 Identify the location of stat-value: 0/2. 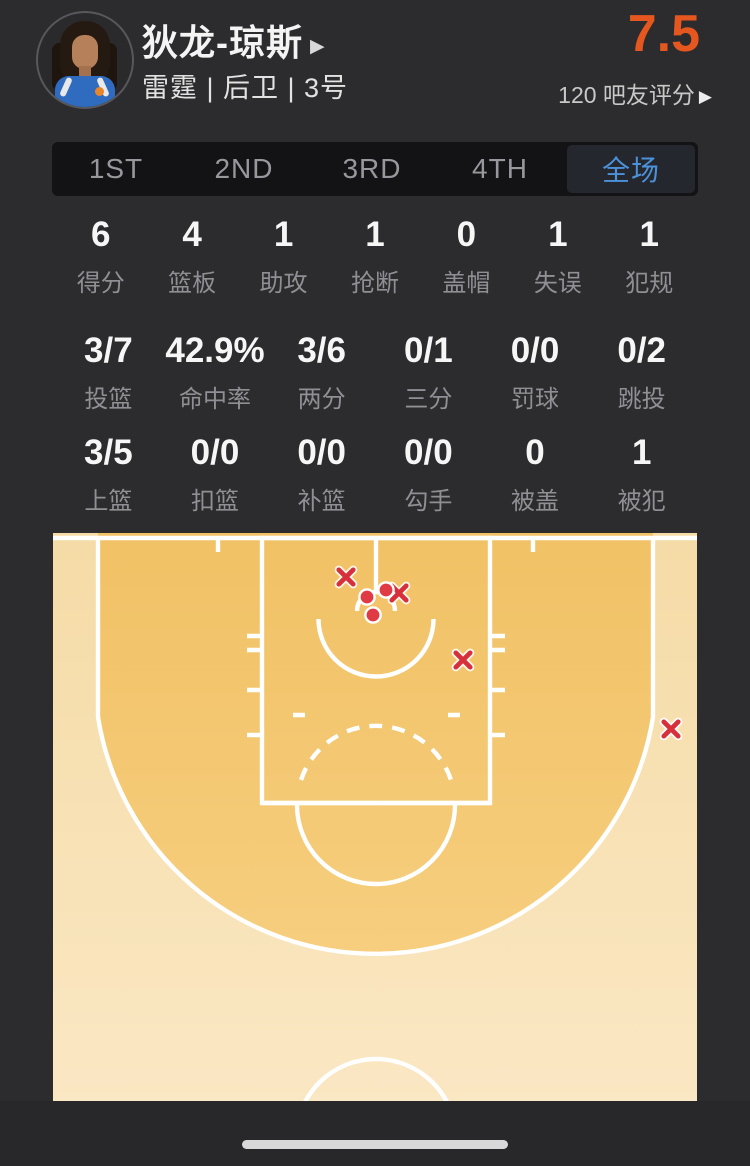
(642, 350).